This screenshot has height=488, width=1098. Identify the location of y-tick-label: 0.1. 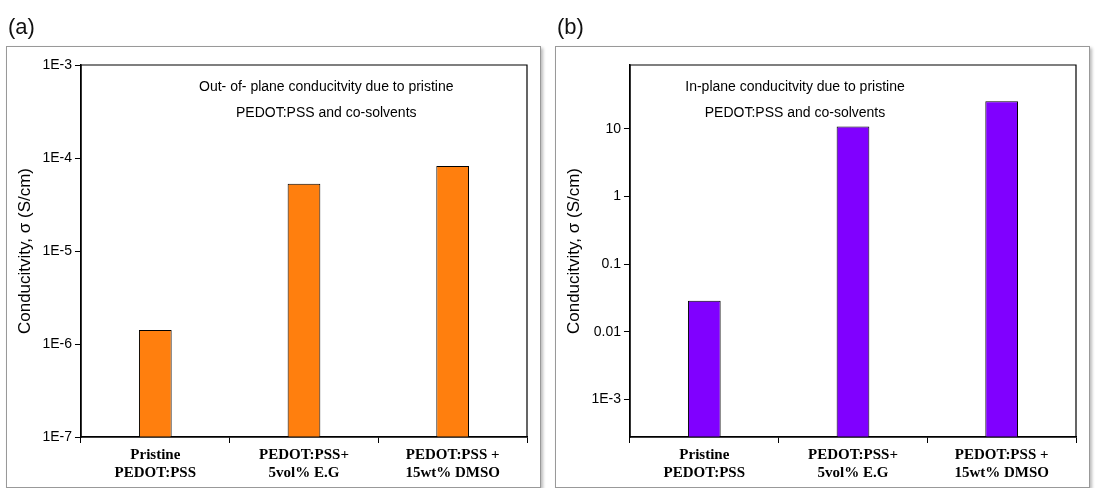
(611, 263).